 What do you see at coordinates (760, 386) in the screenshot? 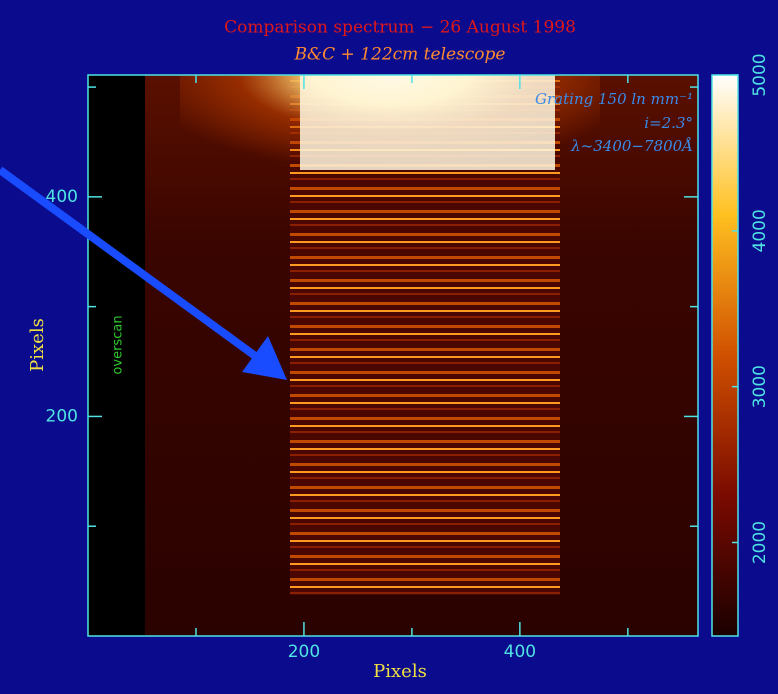
I see `colorbar-tick-label: 3000` at bounding box center [760, 386].